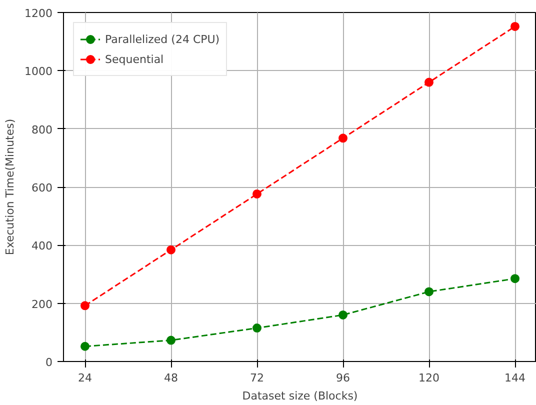 The image size is (536, 405). I want to click on y-tick-label: 1000, so click(38, 71).